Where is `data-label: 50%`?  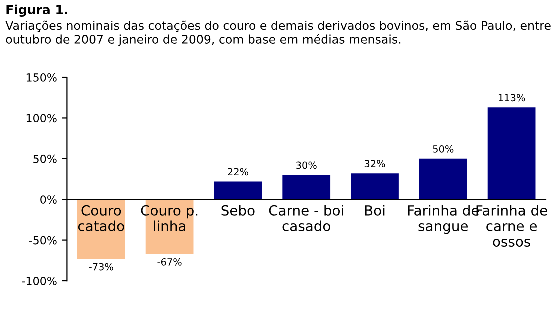
data-label: 50% is located at coordinates (443, 149).